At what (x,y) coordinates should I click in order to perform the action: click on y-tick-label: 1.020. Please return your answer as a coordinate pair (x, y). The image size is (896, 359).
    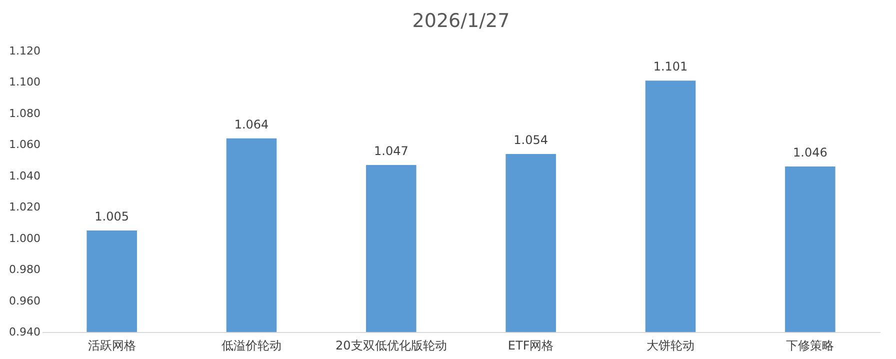
    Looking at the image, I should click on (24, 207).